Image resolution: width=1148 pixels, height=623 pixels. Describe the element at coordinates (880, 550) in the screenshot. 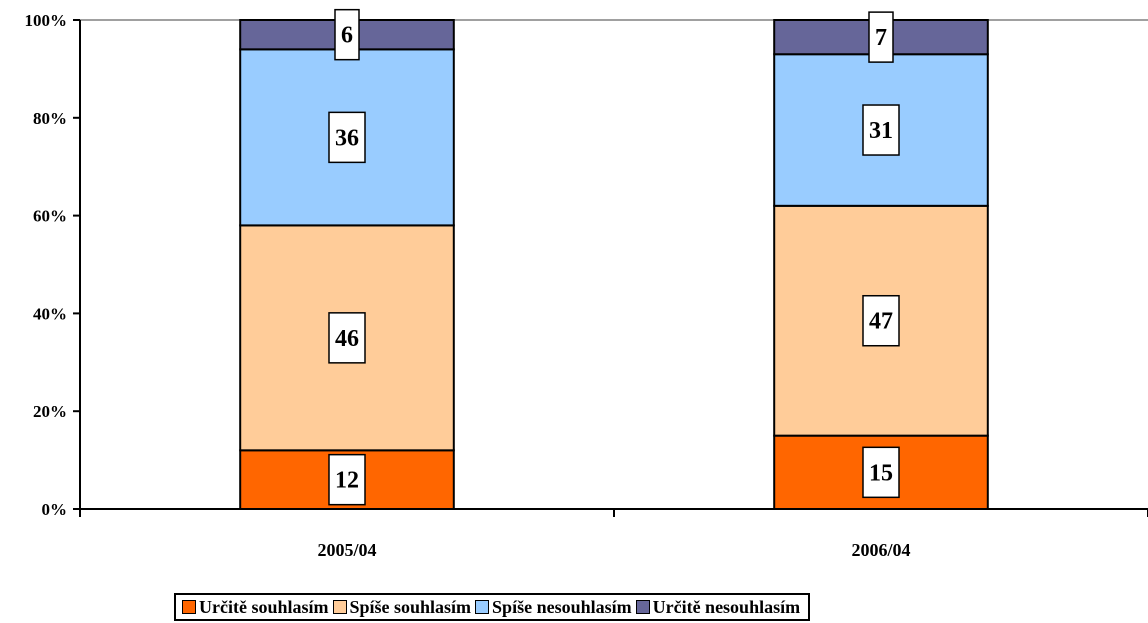

I see `x-tick-label: 2006/04` at that location.